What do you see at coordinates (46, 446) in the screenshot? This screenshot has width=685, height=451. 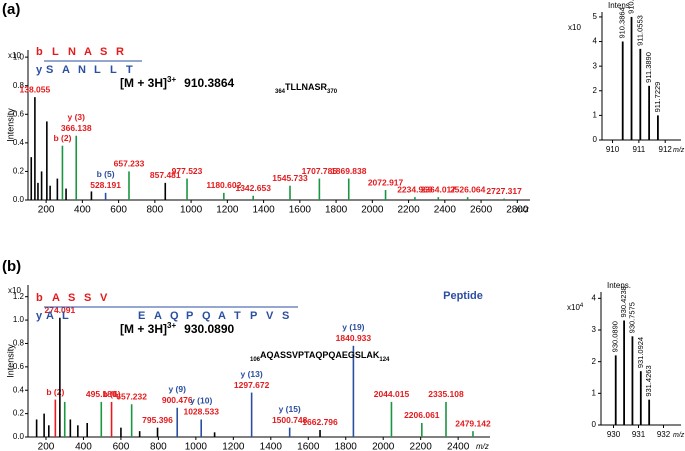 I see `x-tick-label: 200` at bounding box center [46, 446].